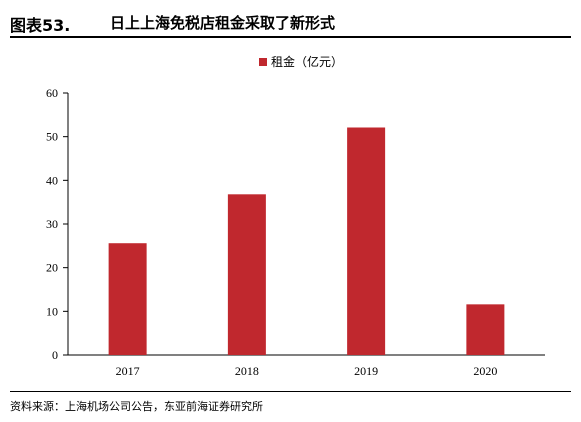 This screenshot has width=581, height=422. Describe the element at coordinates (263, 62) in the screenshot. I see `legend-swatch` at that location.